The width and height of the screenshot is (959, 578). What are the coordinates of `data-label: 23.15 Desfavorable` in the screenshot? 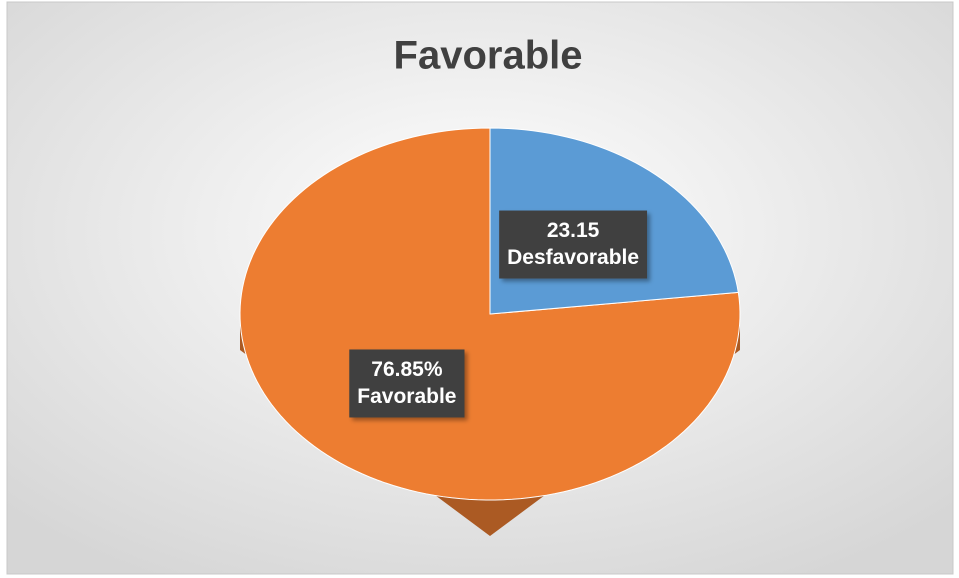 It's located at (573, 244).